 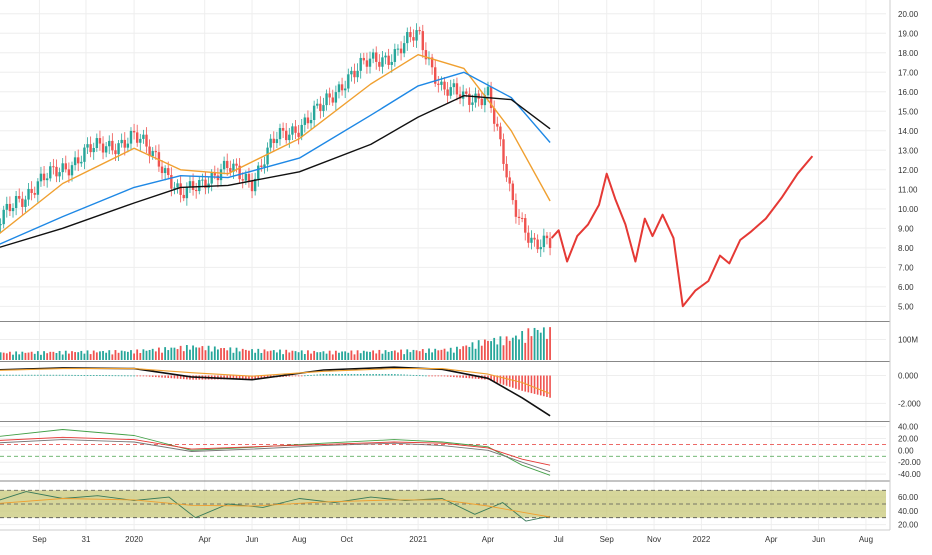 What do you see at coordinates (909, 474) in the screenshot?
I see `y-tick-label-directional: -40.00` at bounding box center [909, 474].